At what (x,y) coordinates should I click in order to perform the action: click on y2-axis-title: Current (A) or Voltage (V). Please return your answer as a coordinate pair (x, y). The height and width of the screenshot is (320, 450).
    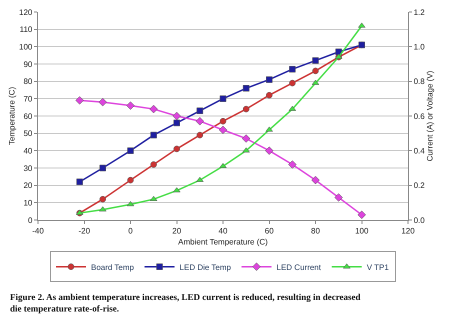
    Looking at the image, I should click on (429, 116).